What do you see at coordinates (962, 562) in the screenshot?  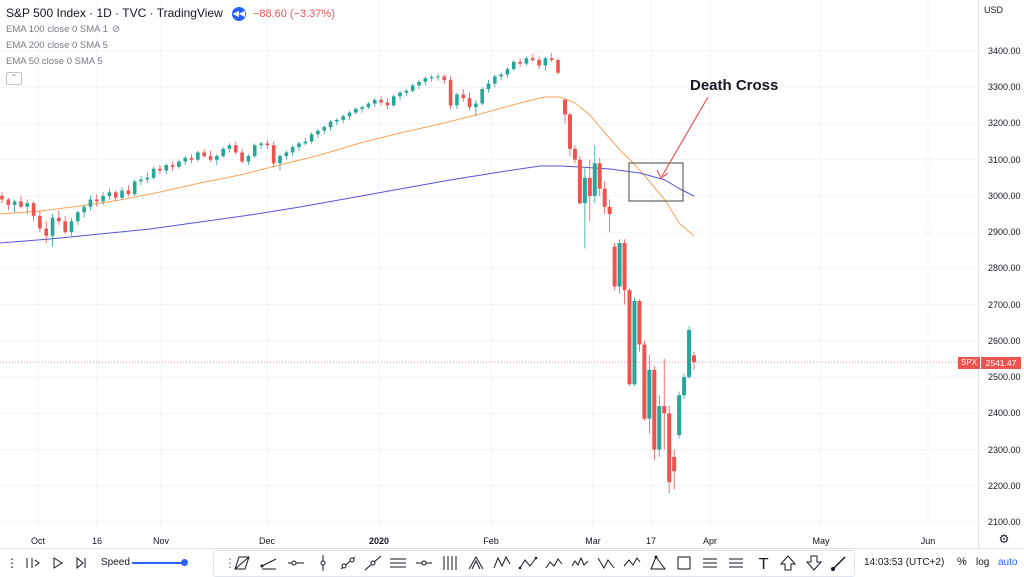 I see `percent-scale-toggle: %` at bounding box center [962, 562].